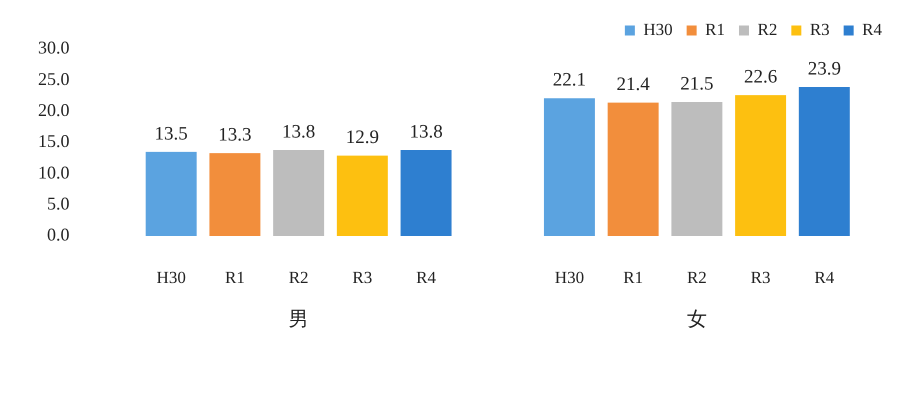 This screenshot has width=914, height=418. What do you see at coordinates (298, 319) in the screenshot?
I see `x-tick-label: 男` at bounding box center [298, 319].